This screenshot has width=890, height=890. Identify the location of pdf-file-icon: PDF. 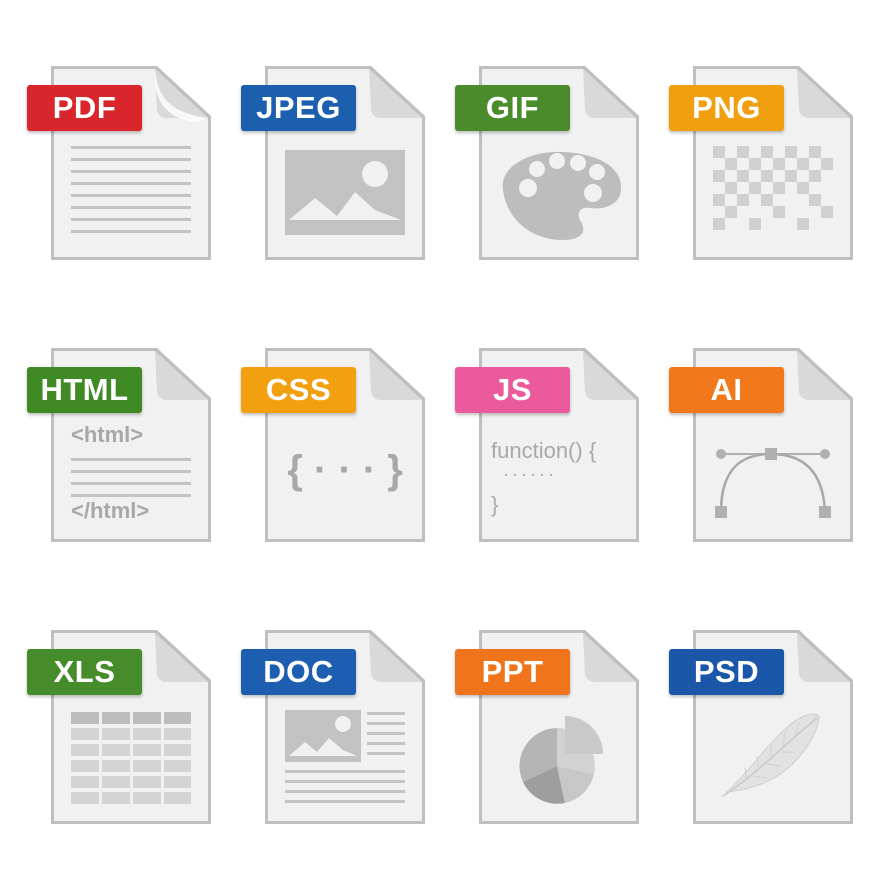
(121, 162).